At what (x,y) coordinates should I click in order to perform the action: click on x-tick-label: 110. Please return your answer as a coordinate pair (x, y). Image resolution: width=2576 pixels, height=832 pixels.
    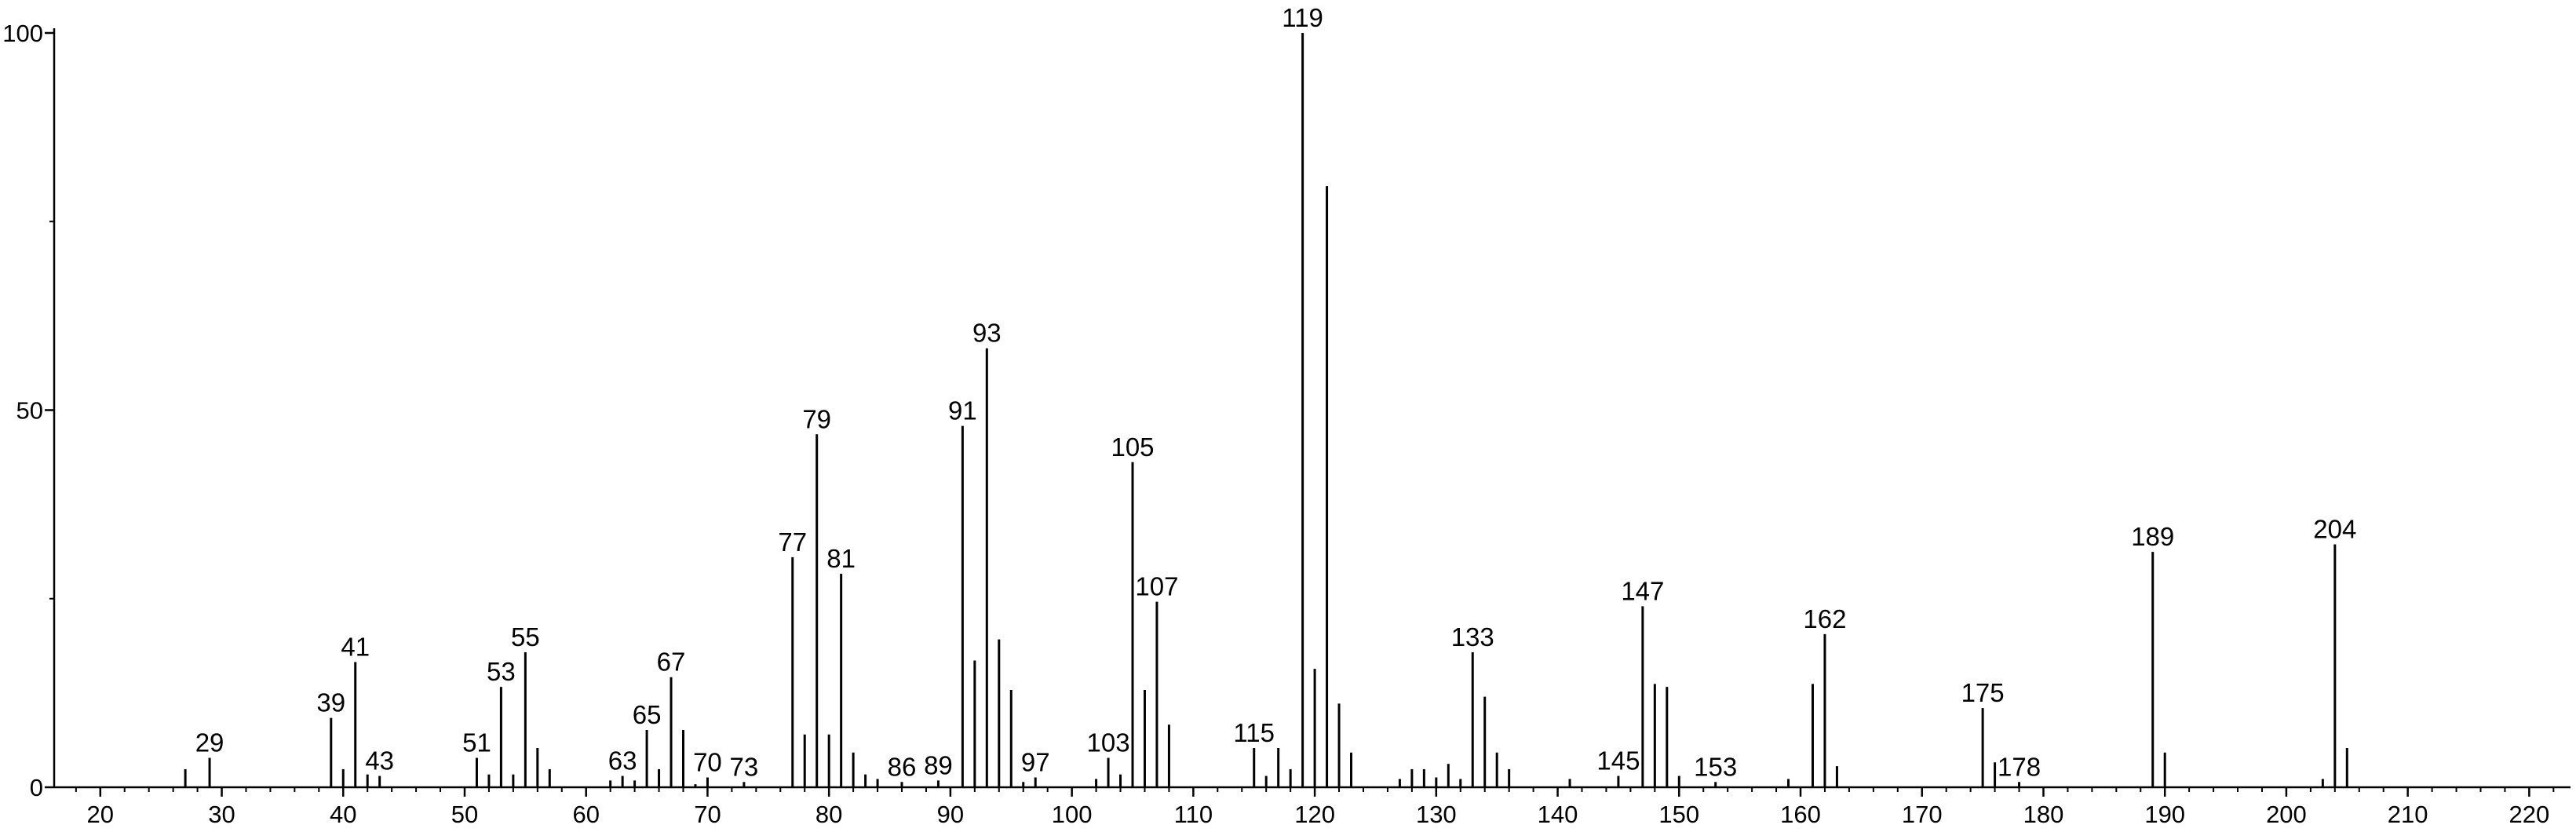
    Looking at the image, I should click on (1193, 814).